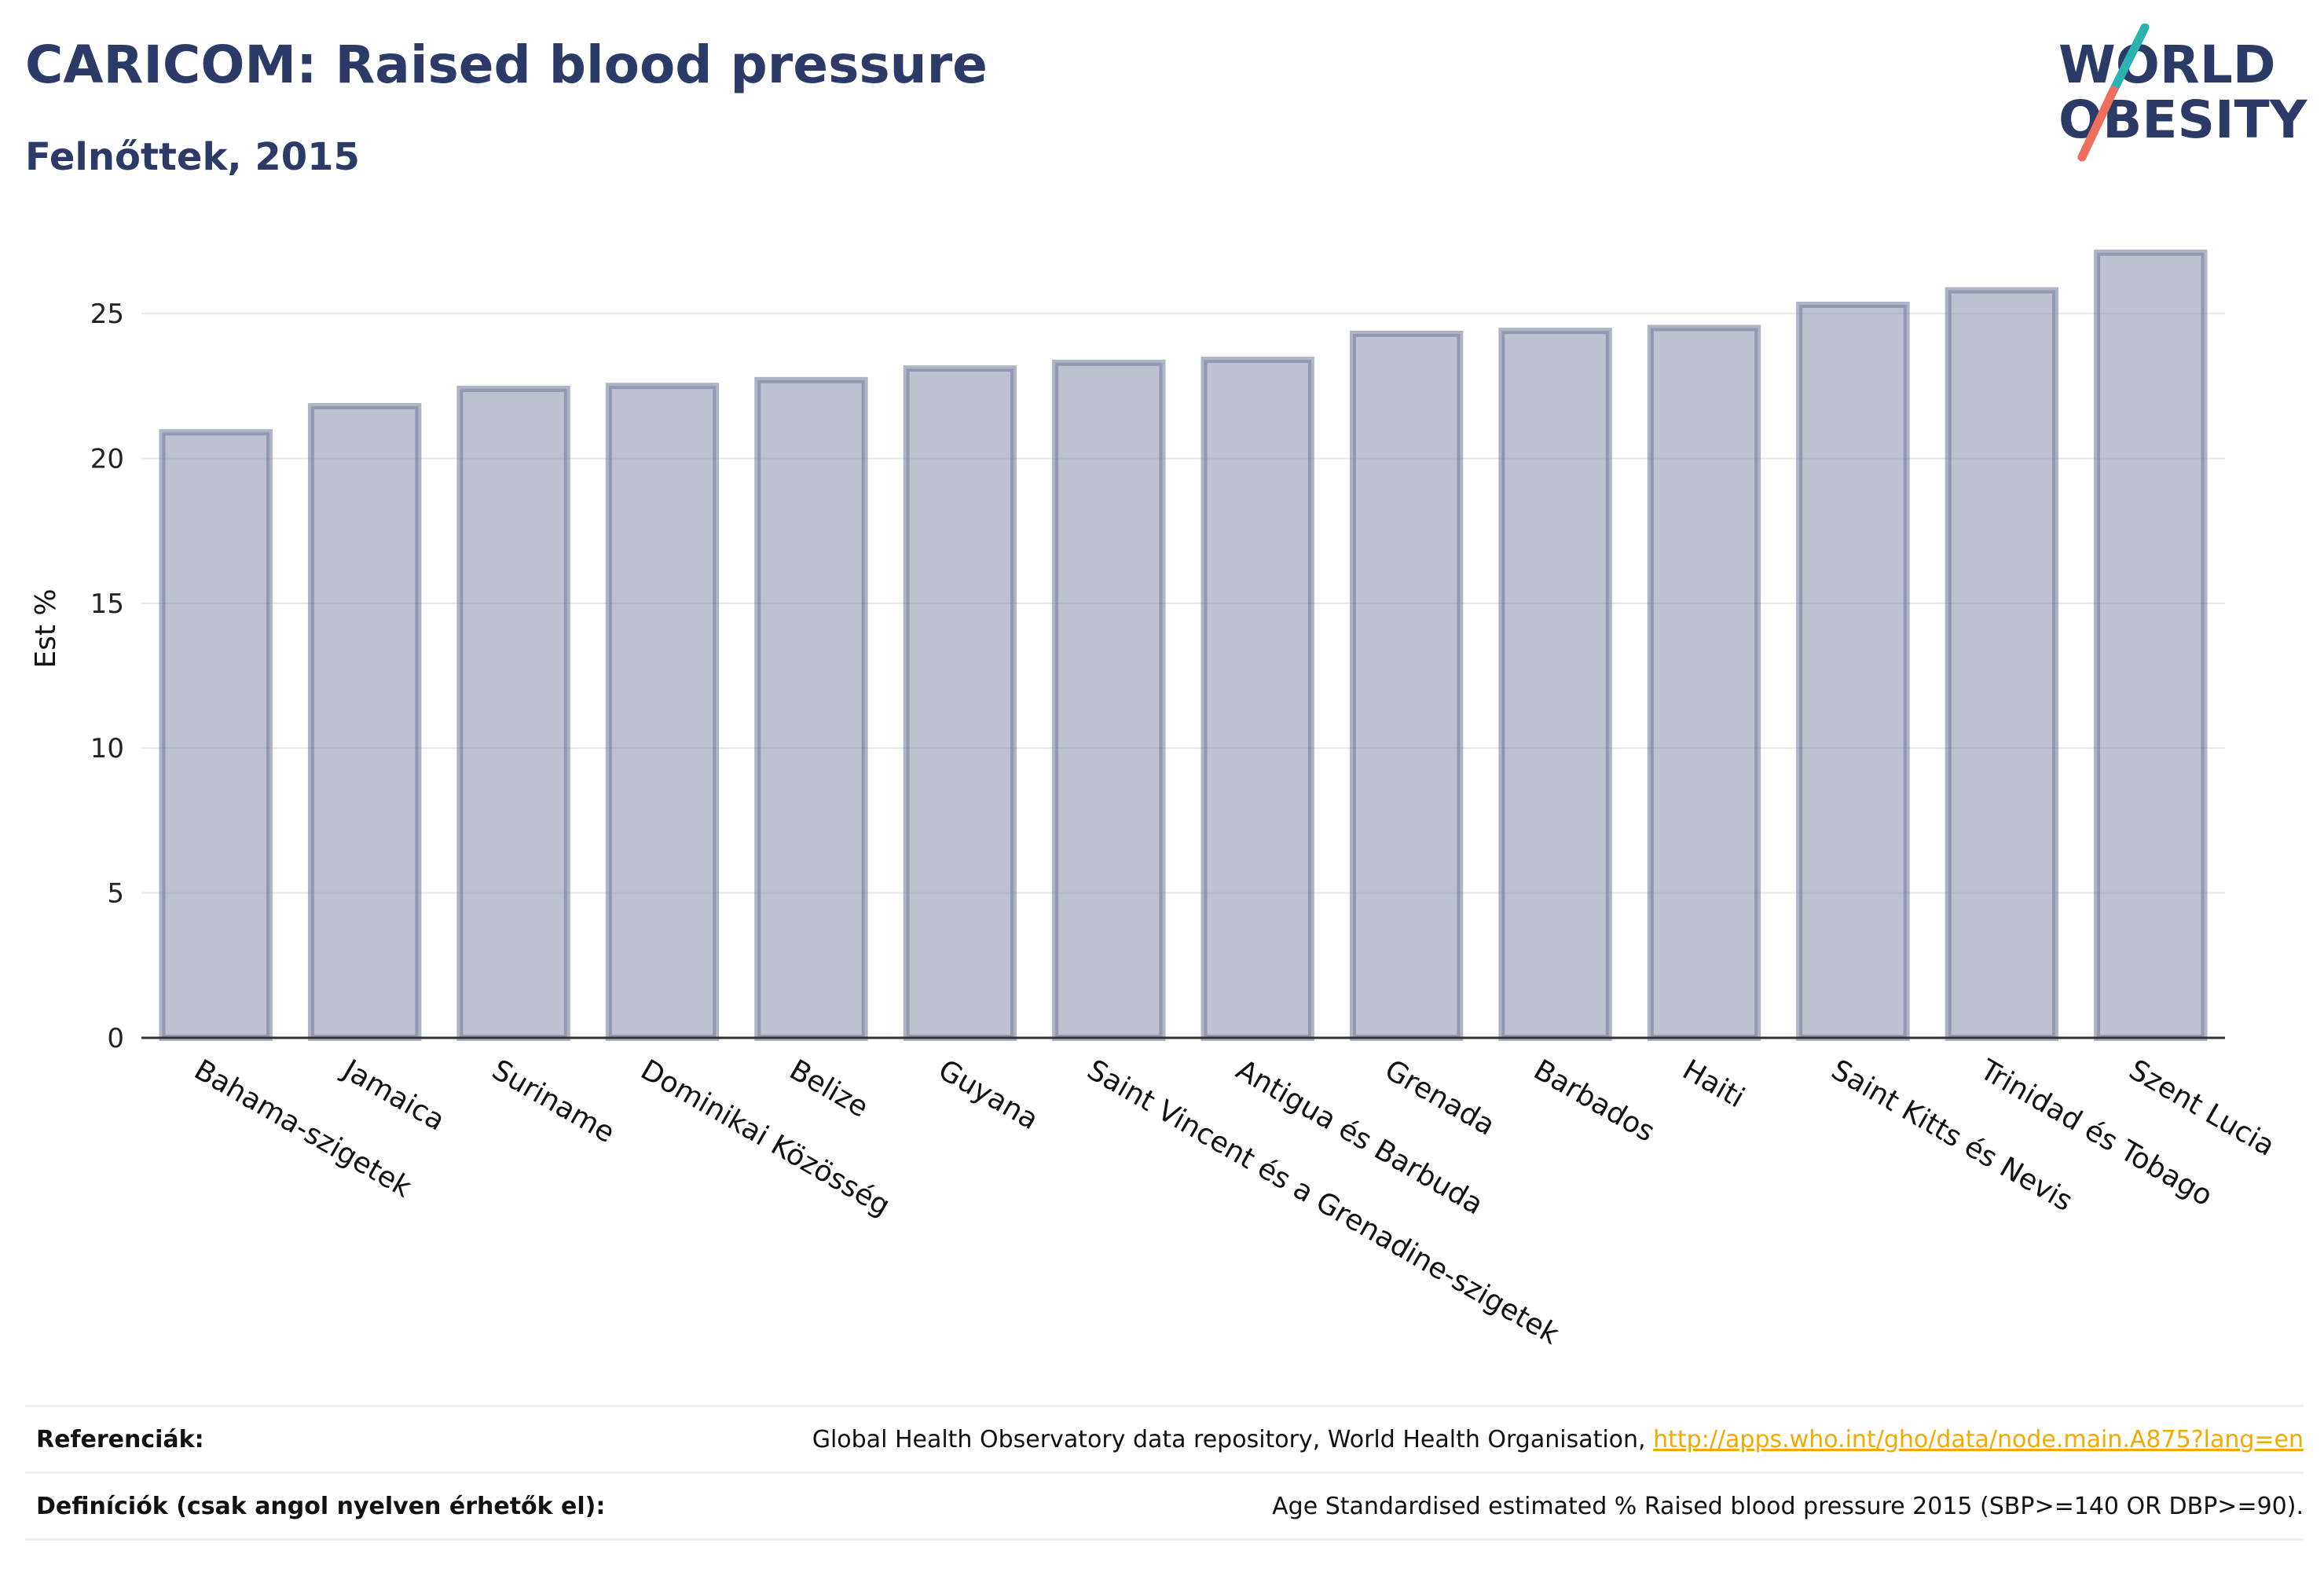 Image resolution: width=2324 pixels, height=1576 pixels. I want to click on logo-slash-top, so click(2129, 59).